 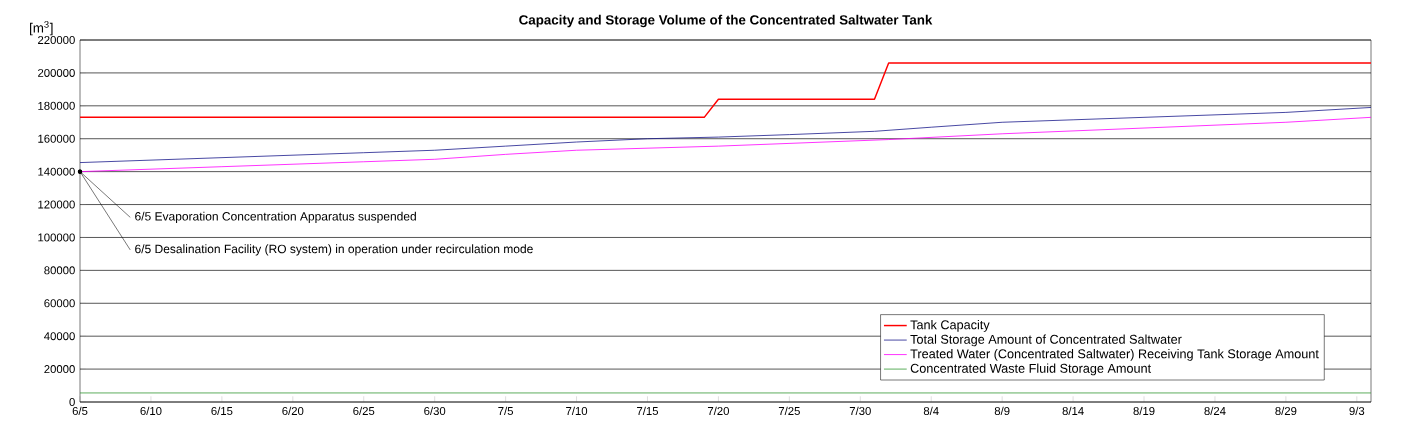 I want to click on annotation: 6/5 Evaporation Concentration Apparatus suspended, so click(x=275, y=217).